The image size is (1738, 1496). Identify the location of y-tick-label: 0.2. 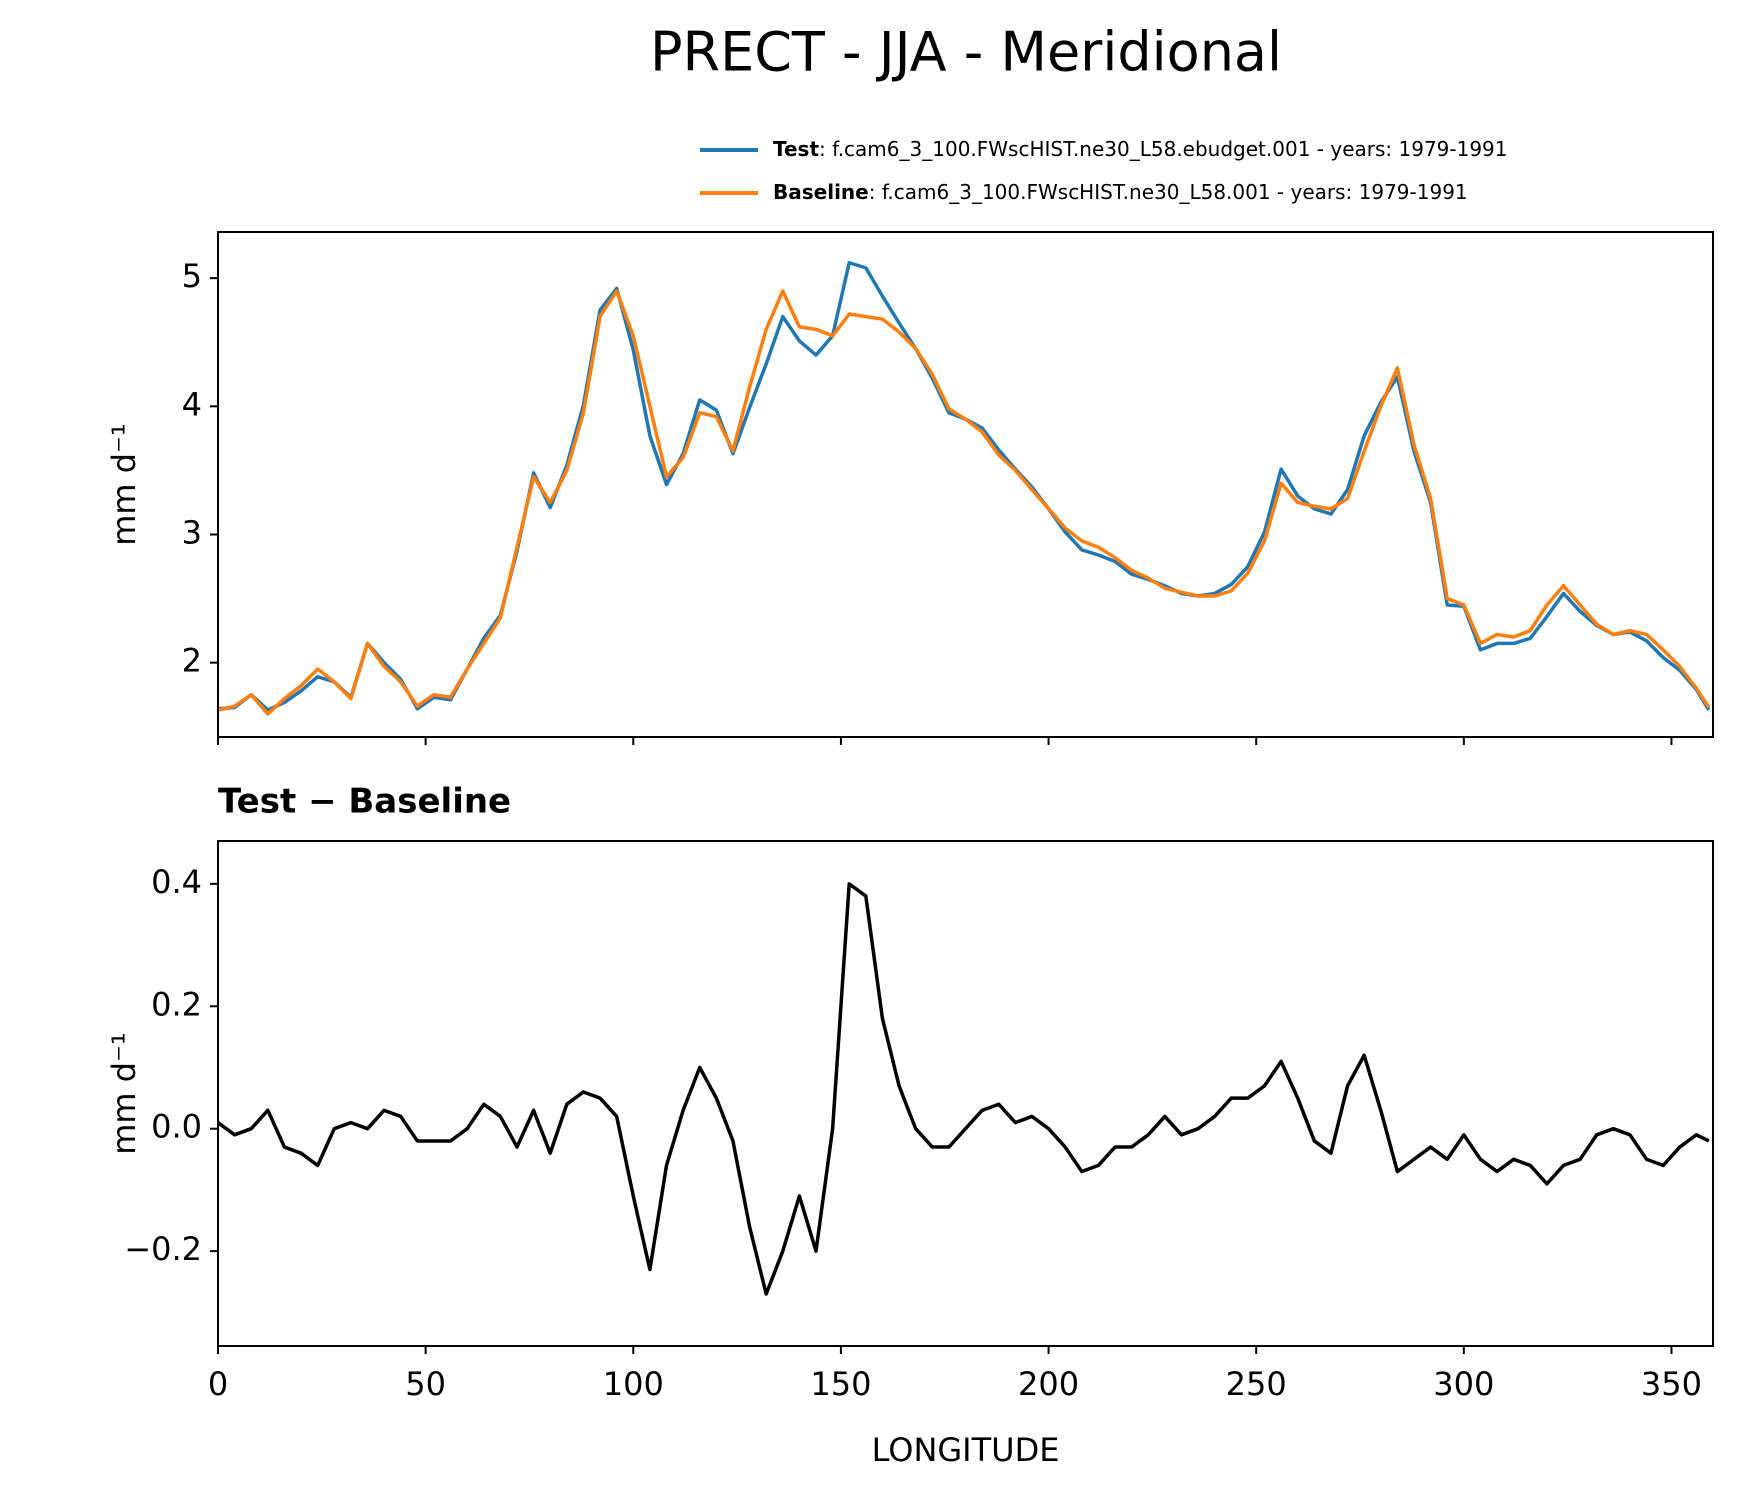
(176, 1004).